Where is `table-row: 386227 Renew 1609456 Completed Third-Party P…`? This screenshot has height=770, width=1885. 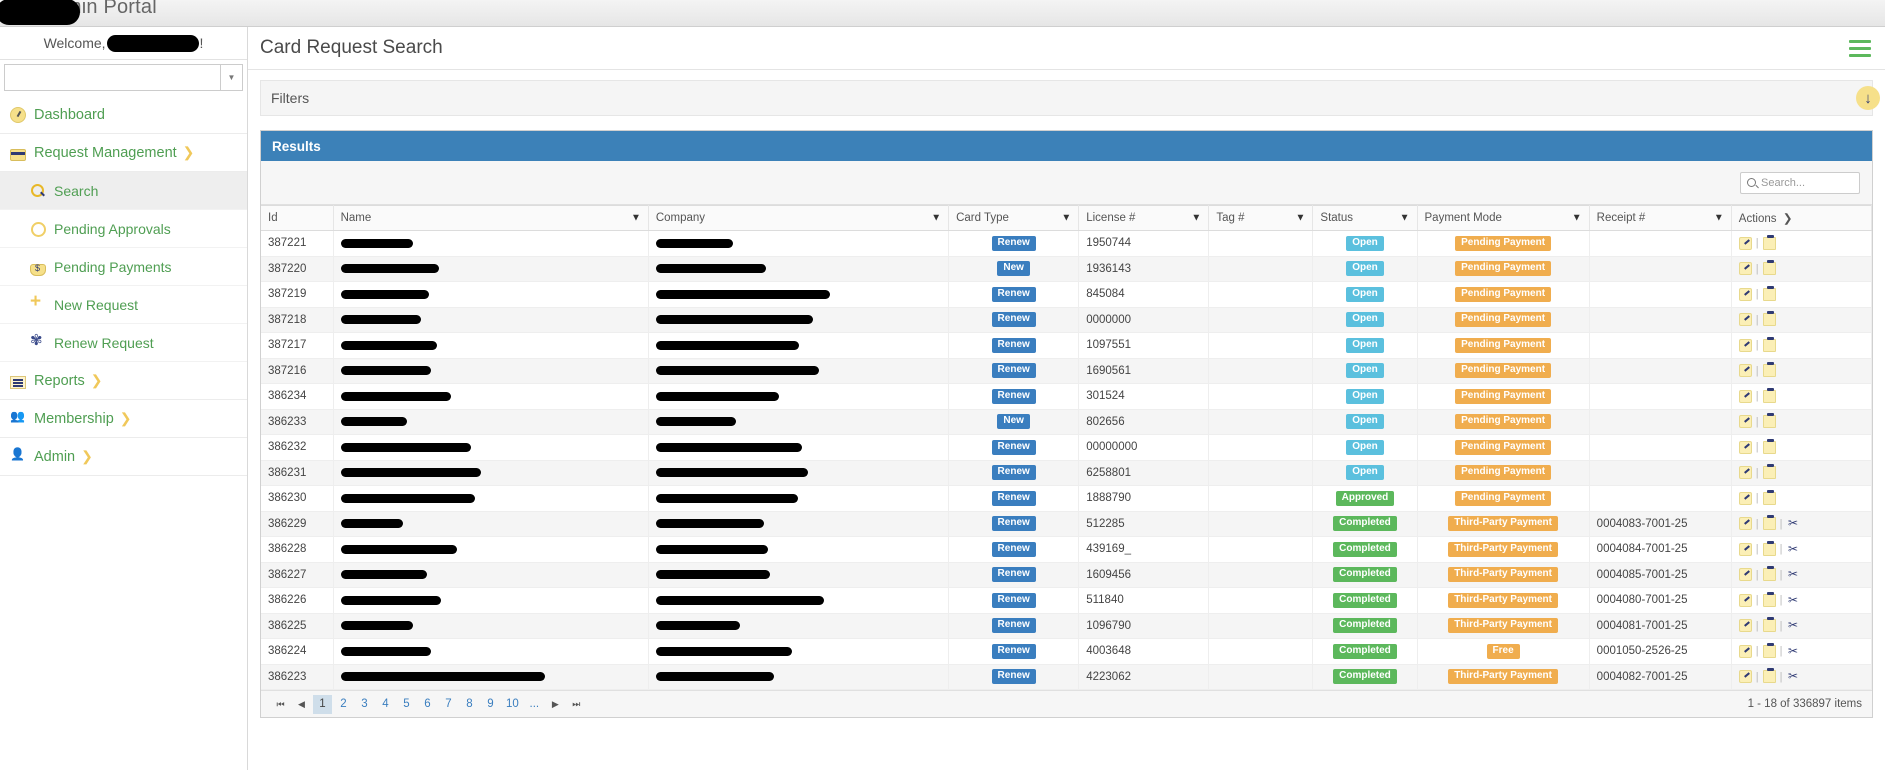
table-row: 386227 Renew 1609456 Completed Third-Party P… is located at coordinates (1067, 575).